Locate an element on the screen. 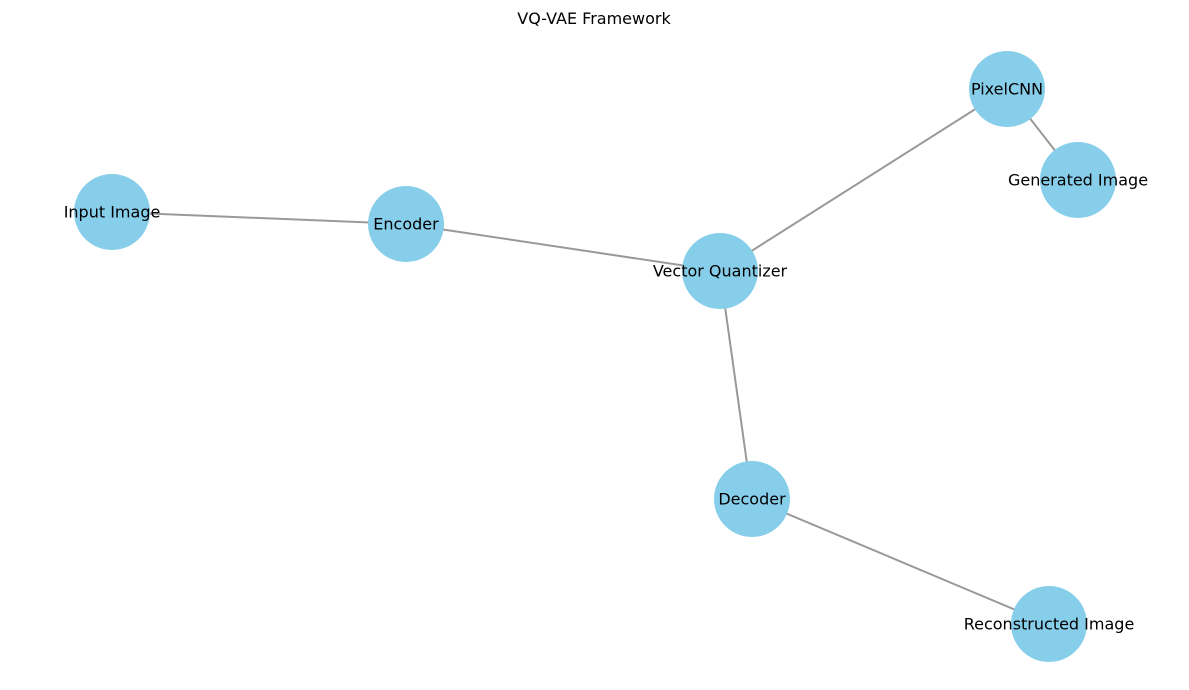 The image size is (1189, 690). node-circle-vector-quantizer is located at coordinates (720, 271).